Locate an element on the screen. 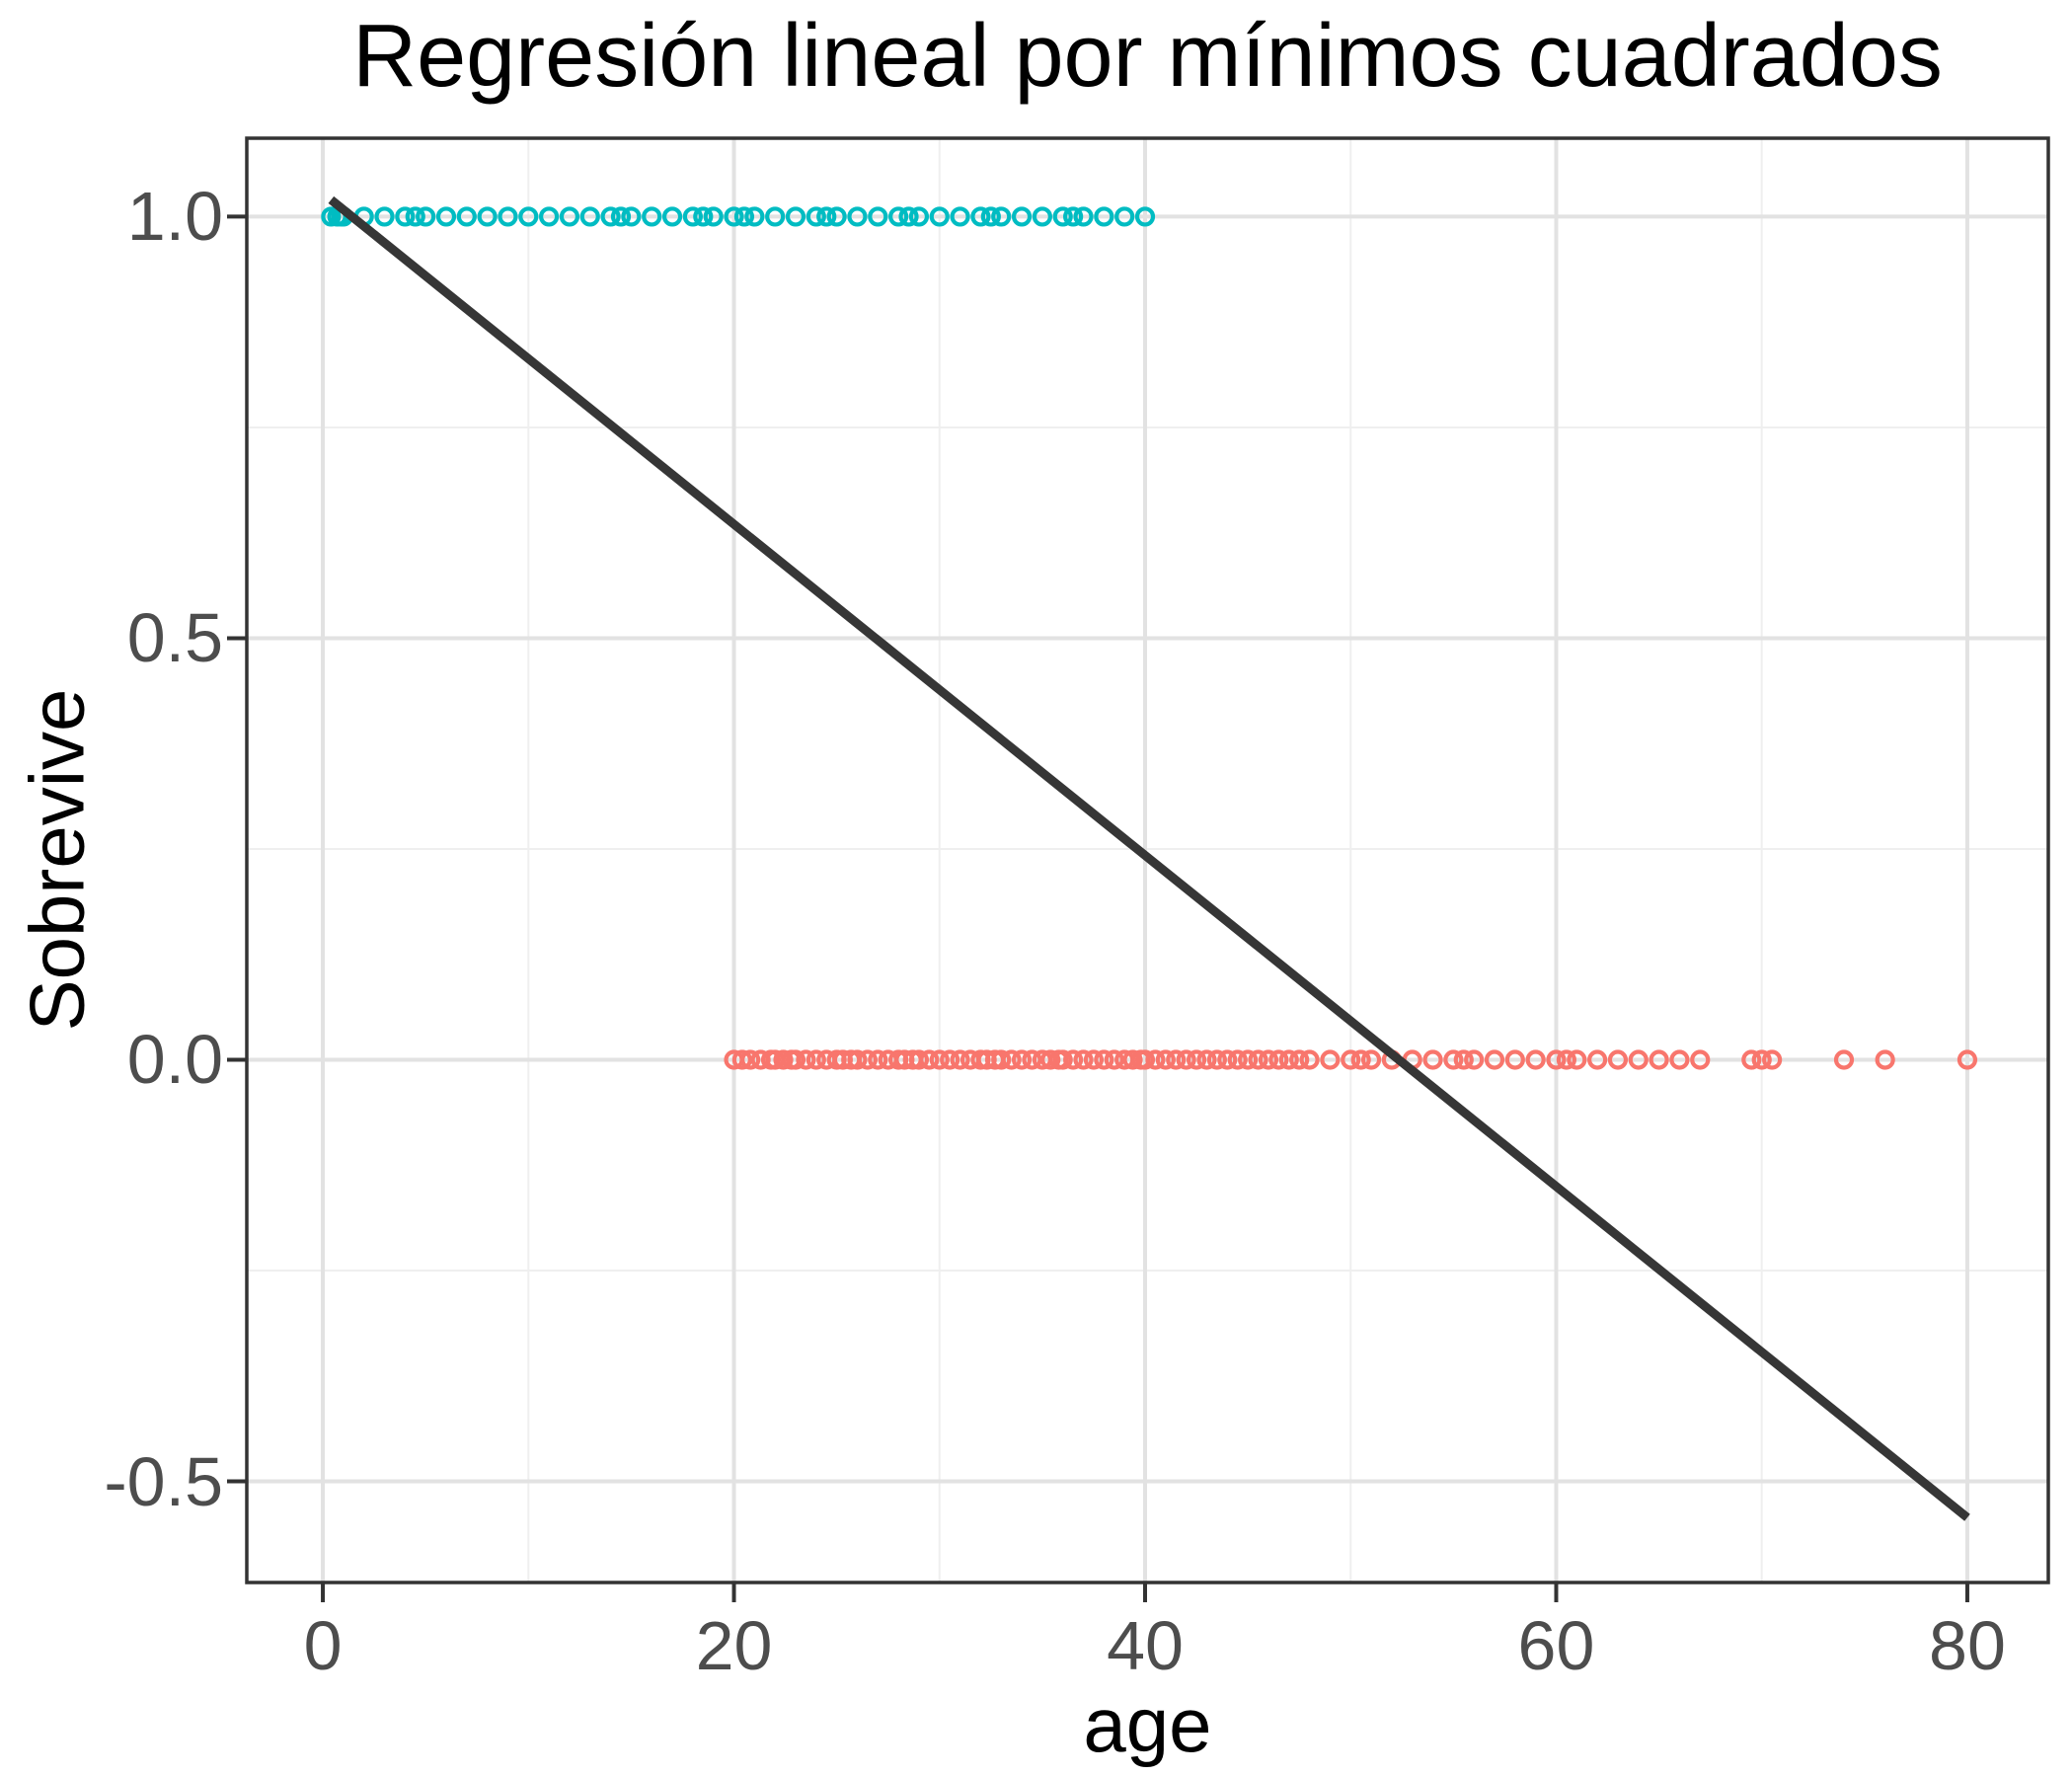  x-tick-label: 60 is located at coordinates (1556, 1645).